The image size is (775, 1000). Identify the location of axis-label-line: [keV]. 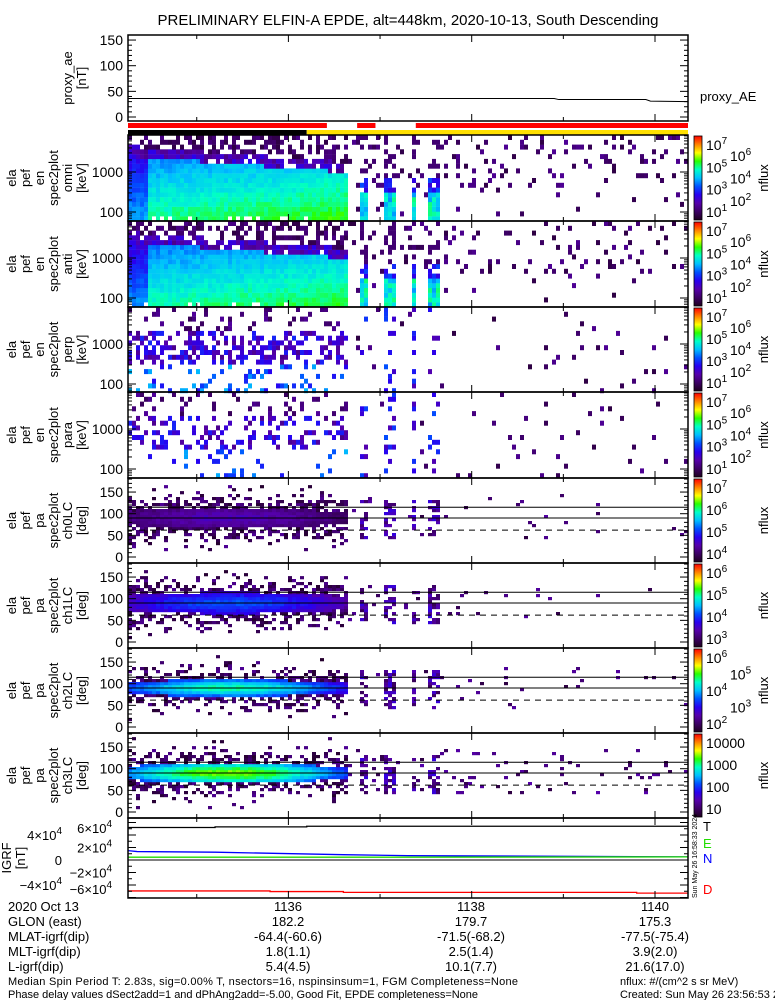
(81, 435).